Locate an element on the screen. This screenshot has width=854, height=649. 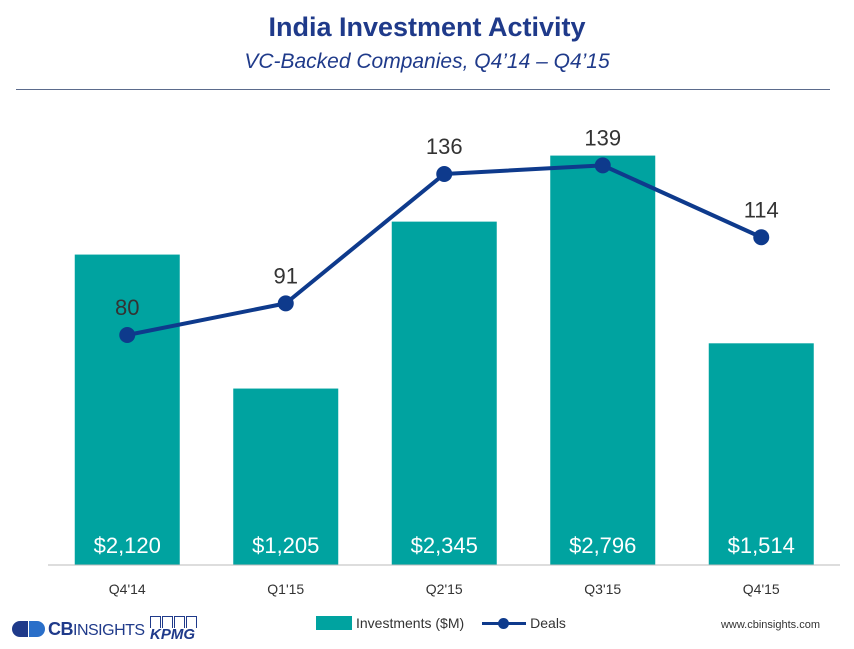
x-tick-4: Q4'15 is located at coordinates (761, 589).